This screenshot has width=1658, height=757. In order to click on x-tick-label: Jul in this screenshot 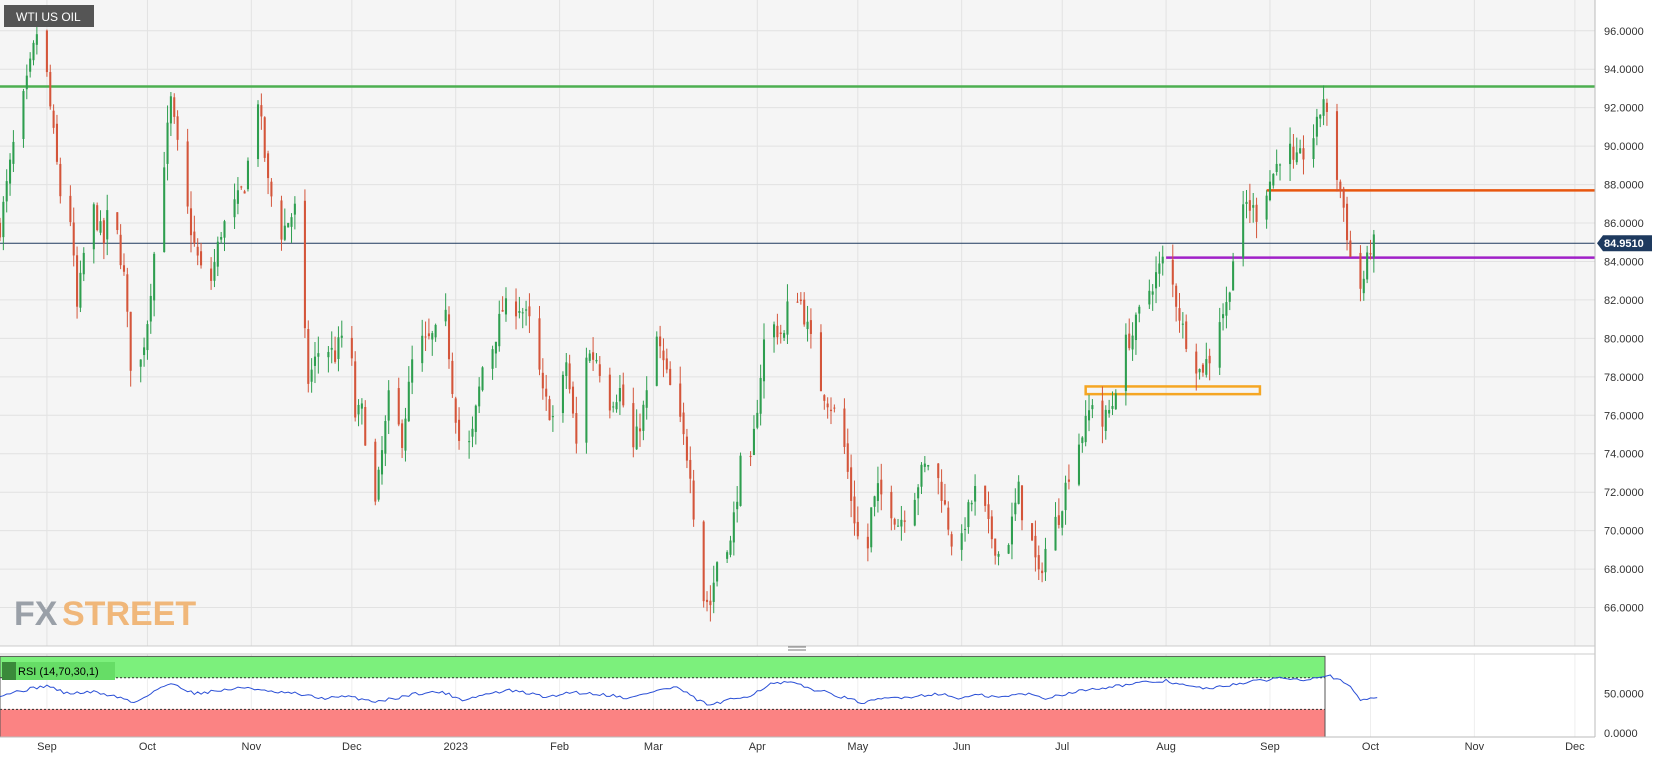, I will do `click(1062, 747)`.